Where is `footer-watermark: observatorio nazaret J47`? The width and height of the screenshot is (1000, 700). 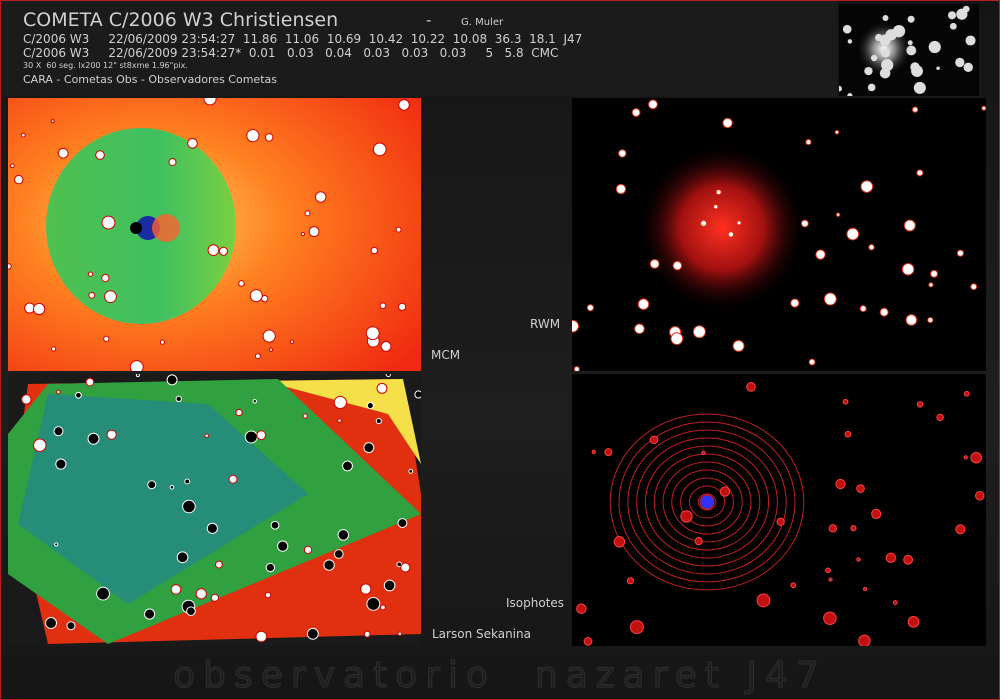
footer-watermark: observatorio nazaret J47 is located at coordinates (500, 676).